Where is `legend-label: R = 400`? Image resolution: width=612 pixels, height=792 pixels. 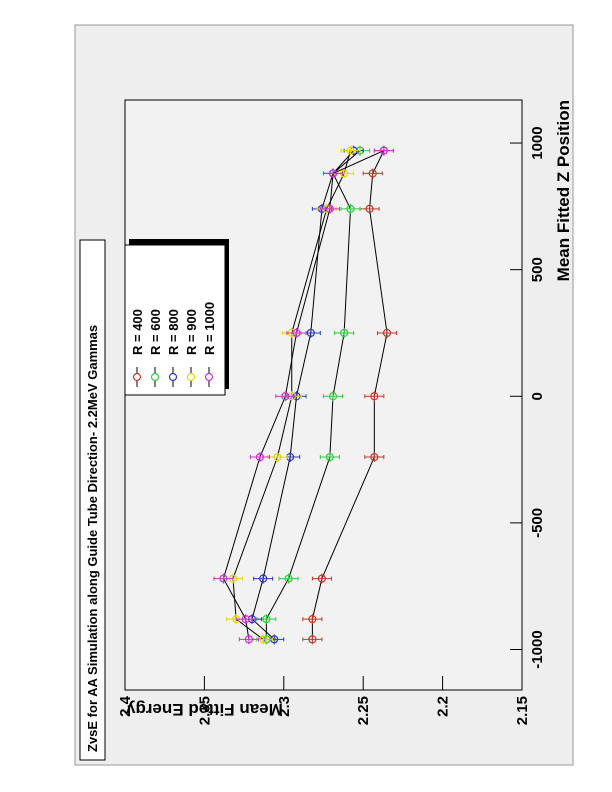
legend-label: R = 400 is located at coordinates (137, 332).